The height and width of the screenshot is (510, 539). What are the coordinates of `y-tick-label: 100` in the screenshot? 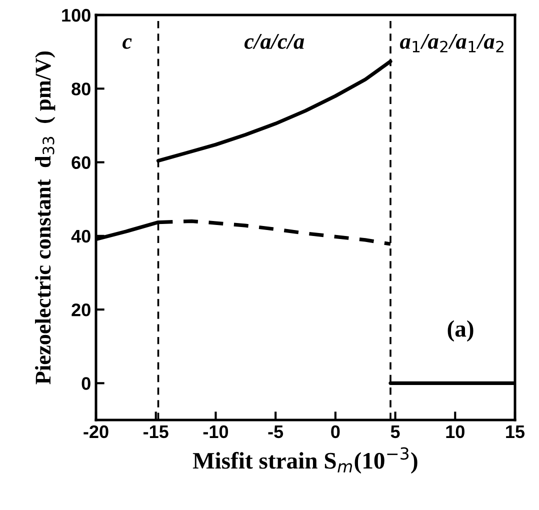 It's located at (76, 15).